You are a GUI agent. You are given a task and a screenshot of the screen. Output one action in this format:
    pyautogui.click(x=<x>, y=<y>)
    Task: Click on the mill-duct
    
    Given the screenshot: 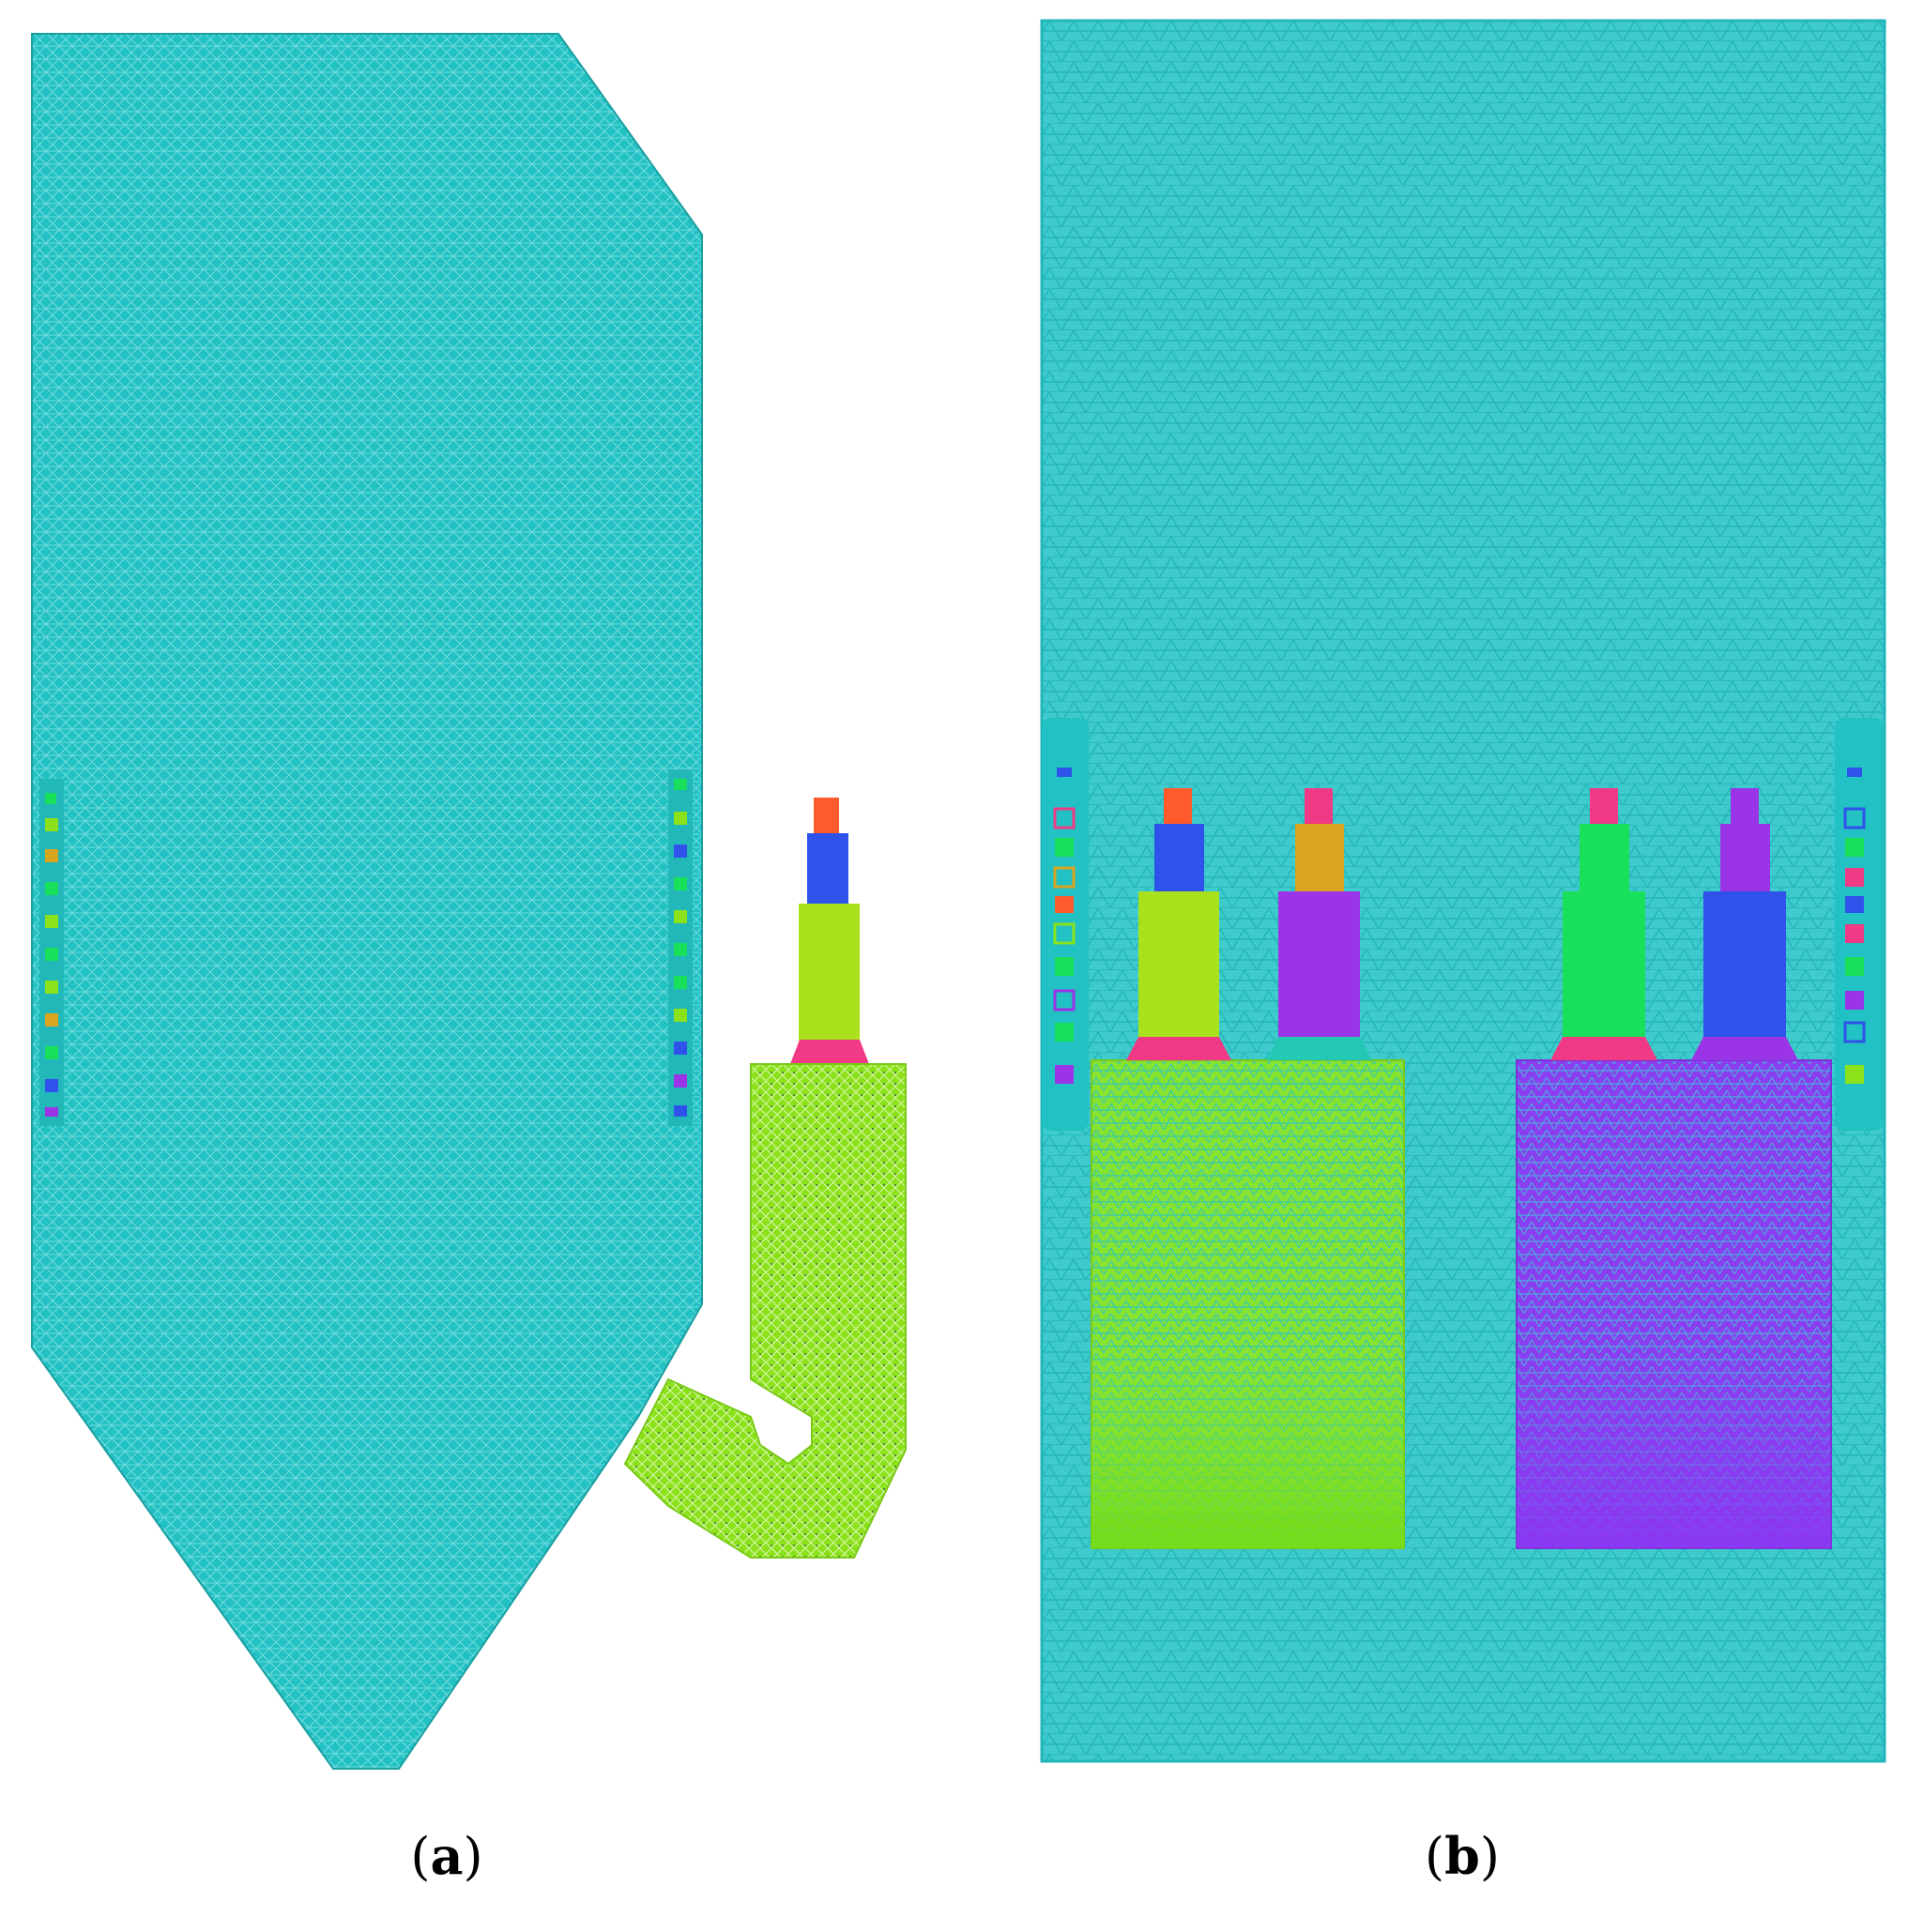 What is the action you would take?
    pyautogui.click(x=765, y=1311)
    